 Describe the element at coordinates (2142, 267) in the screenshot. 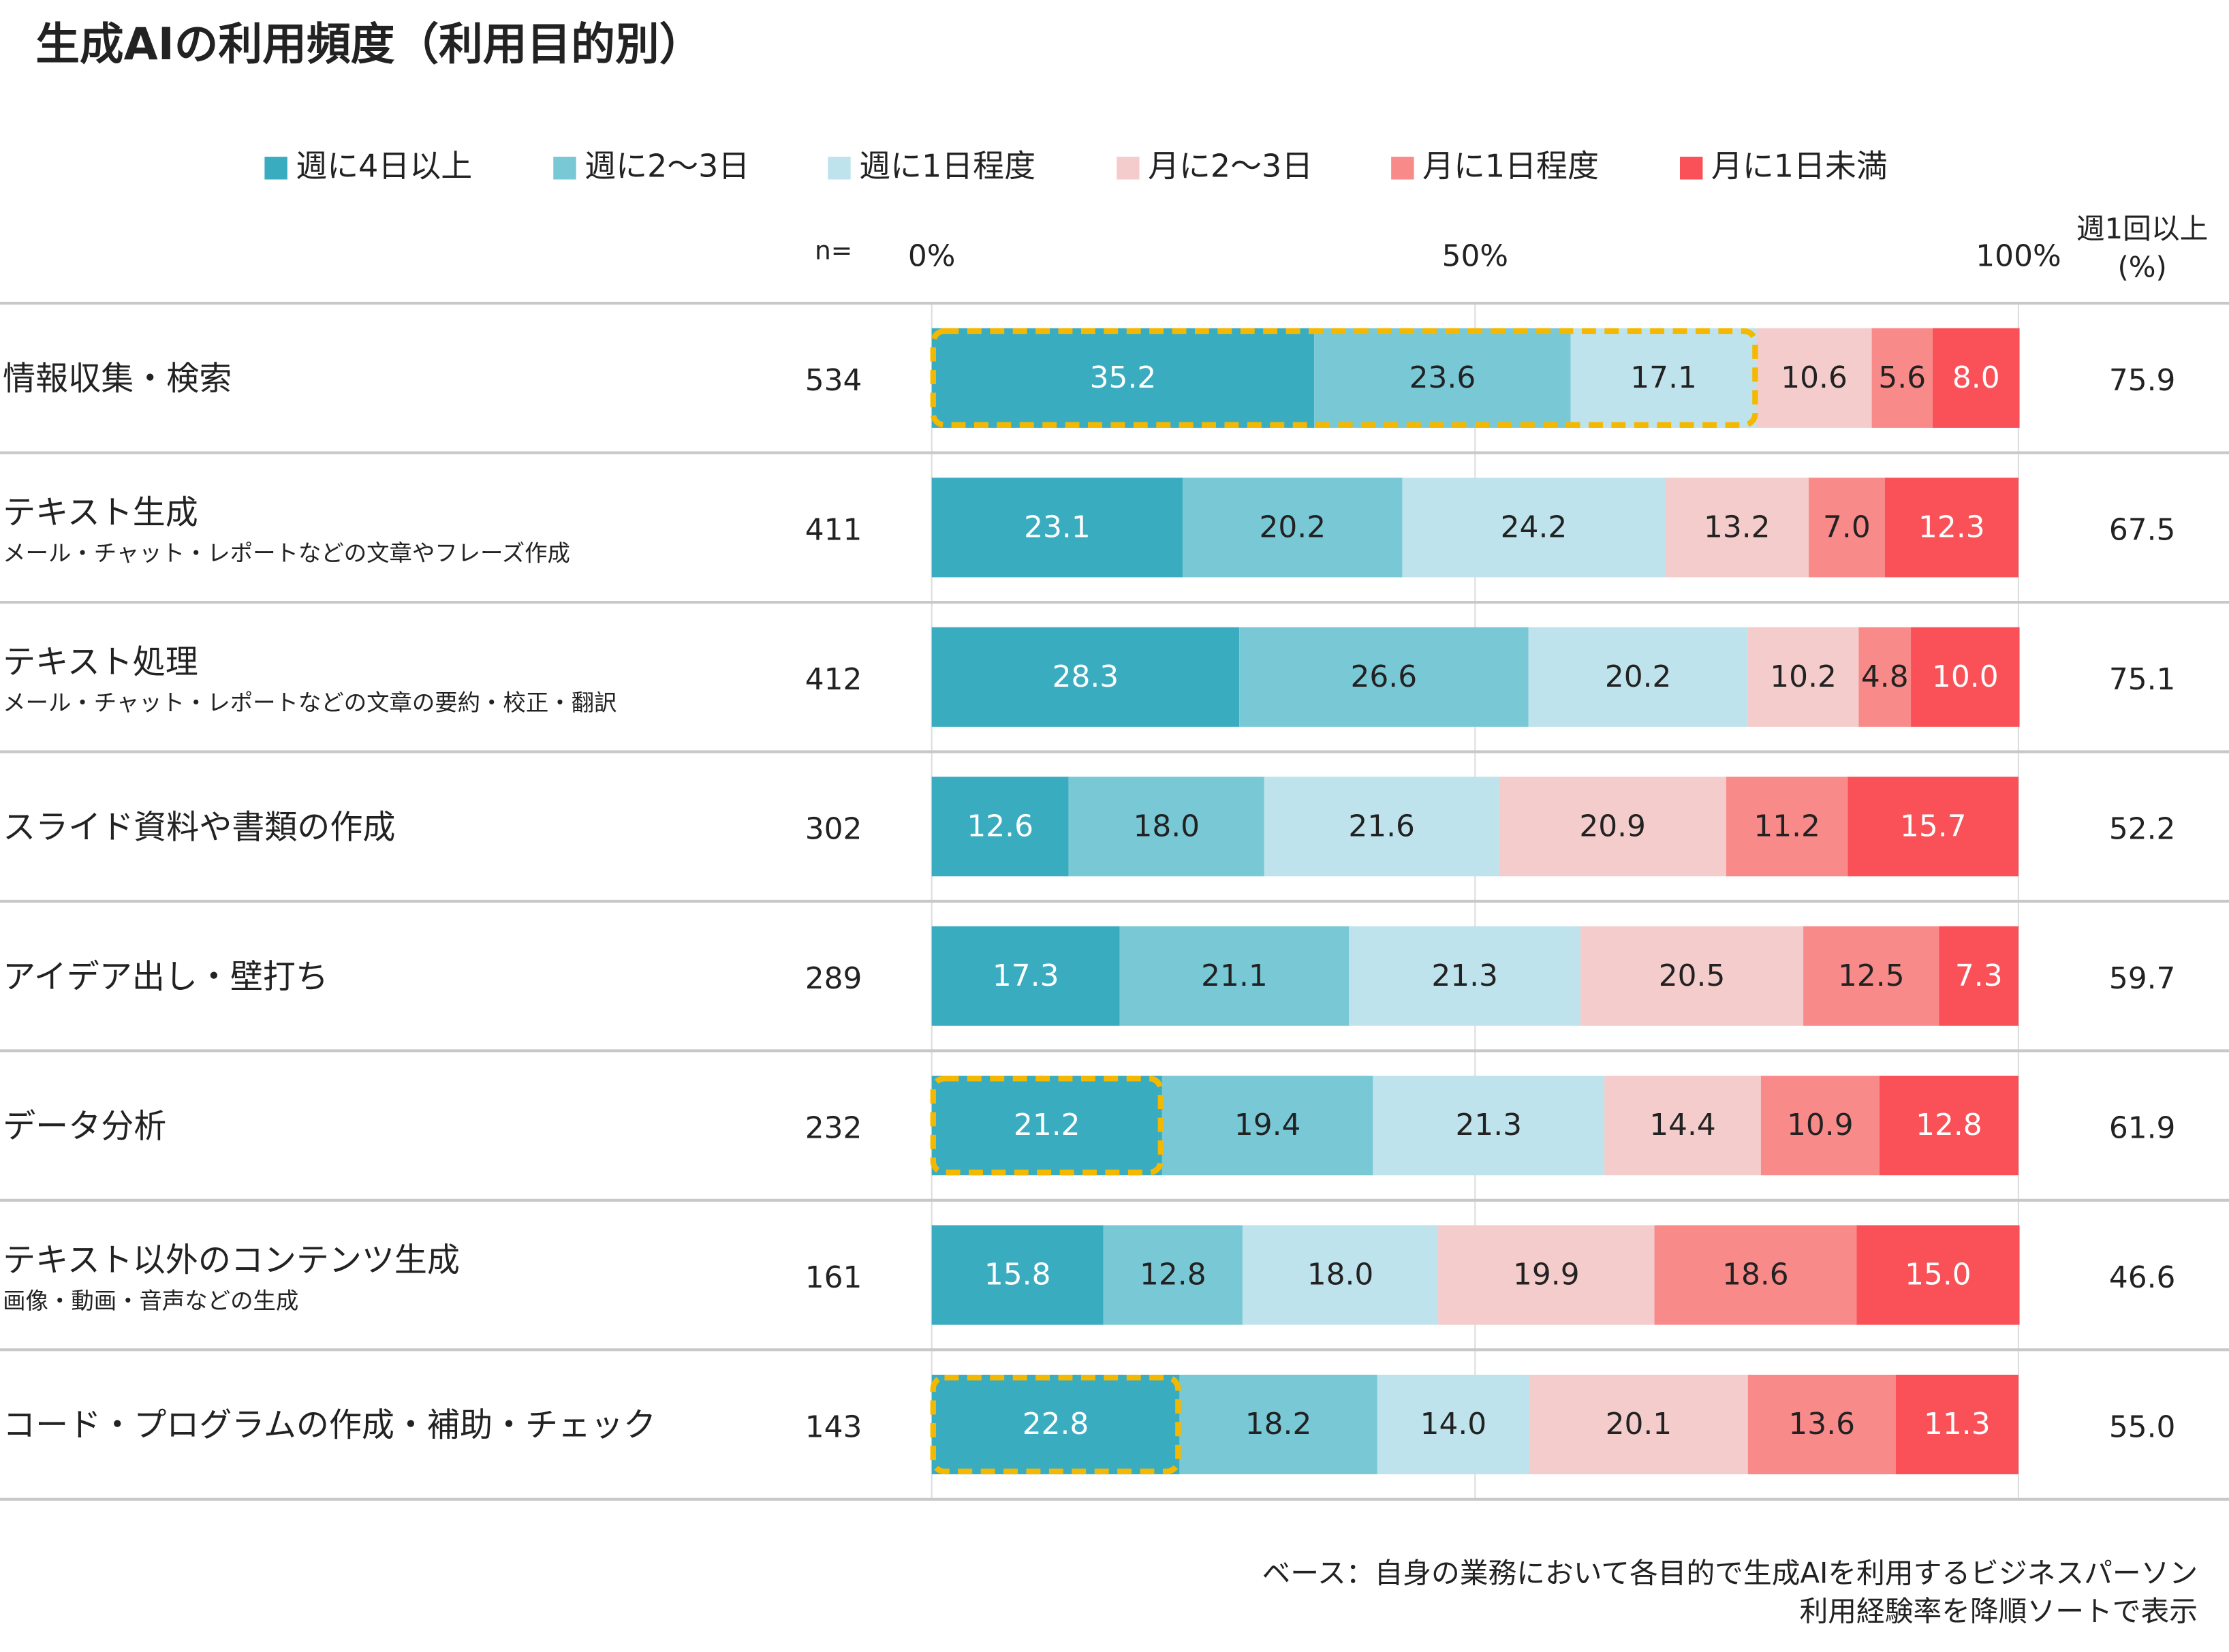

I see `weekly-header: (%)` at that location.